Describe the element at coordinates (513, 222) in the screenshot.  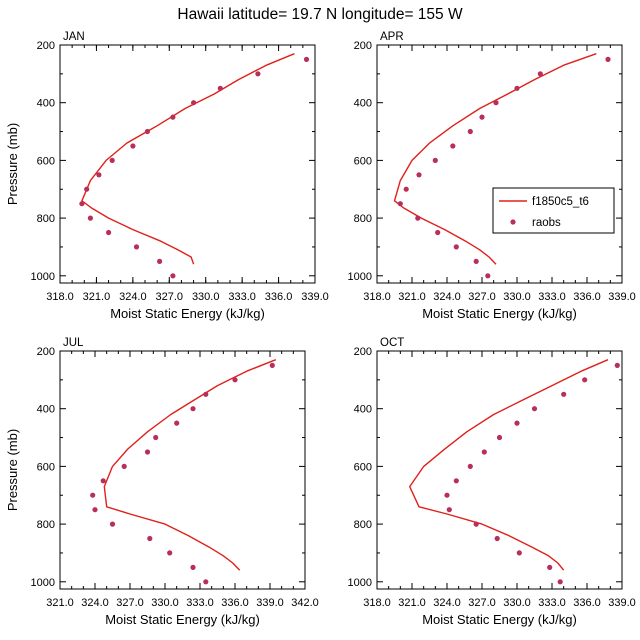
I see `legend-marker-swatch` at that location.